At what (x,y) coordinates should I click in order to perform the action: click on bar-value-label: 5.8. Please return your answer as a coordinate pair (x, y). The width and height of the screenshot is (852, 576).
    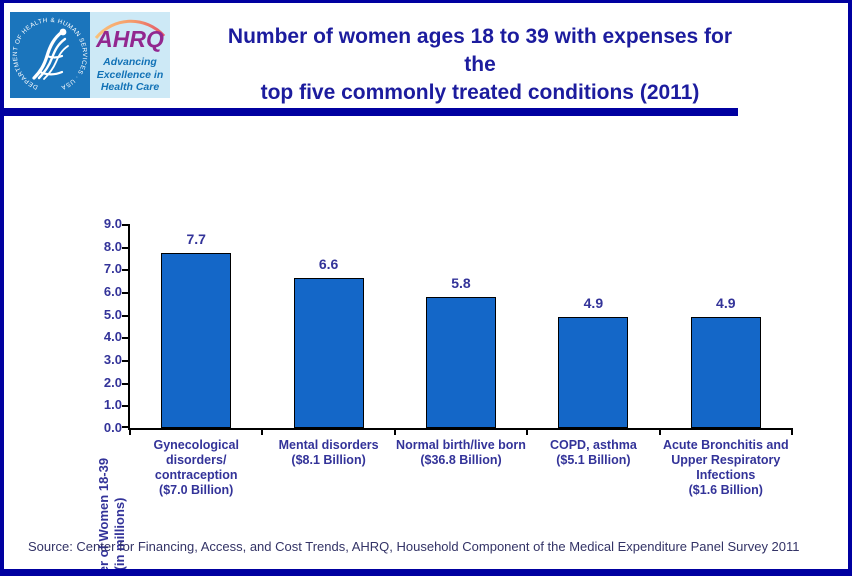
    Looking at the image, I should click on (461, 282).